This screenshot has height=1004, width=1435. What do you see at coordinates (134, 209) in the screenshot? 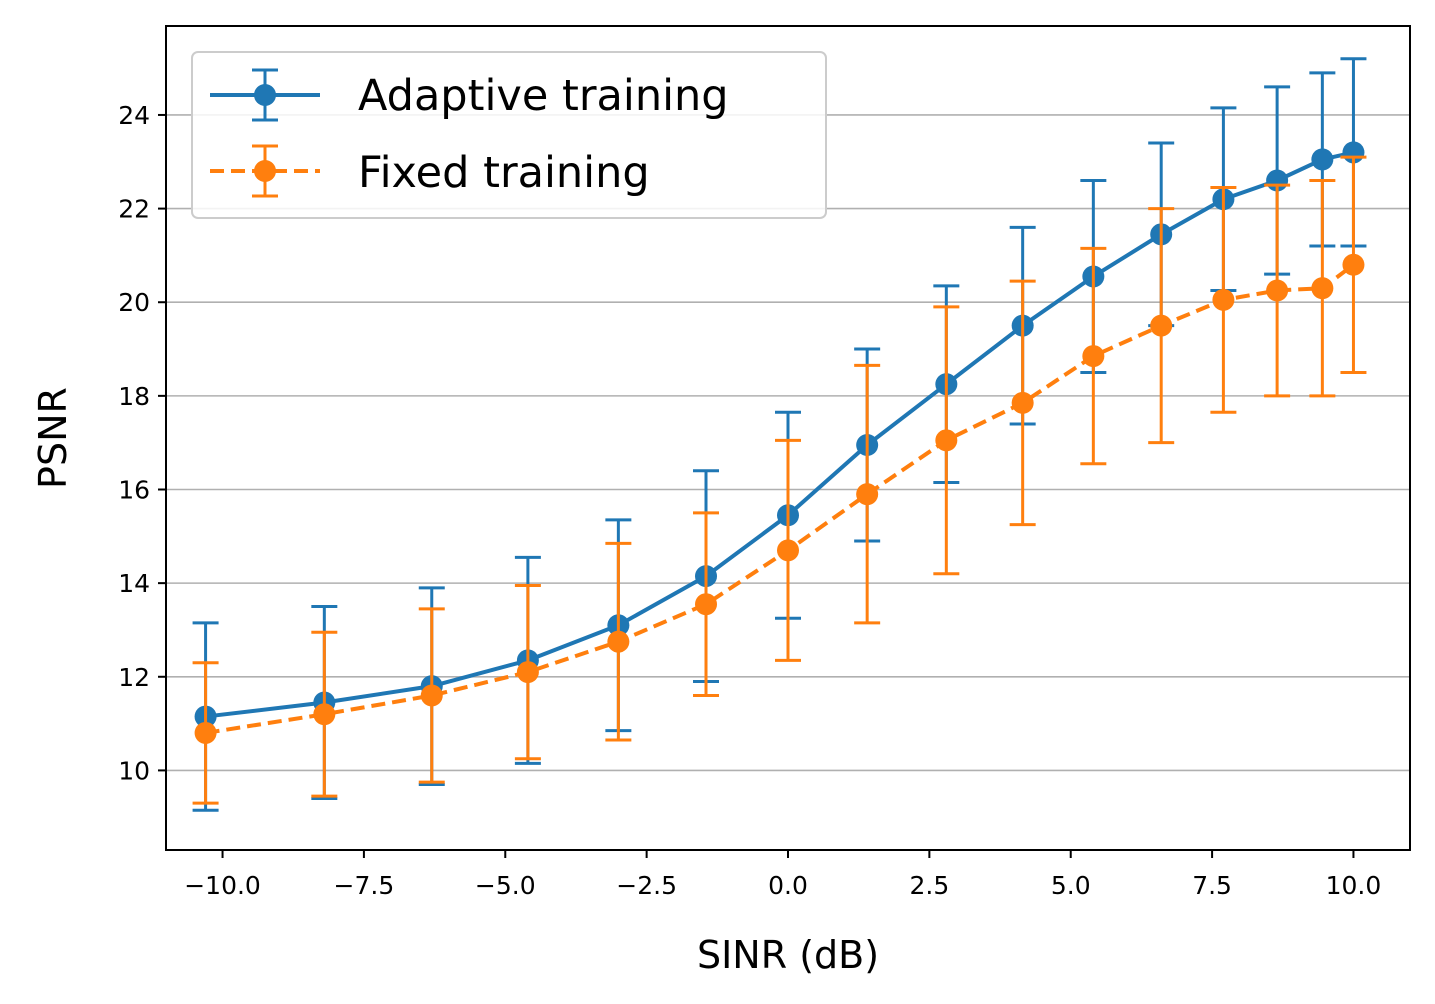
I see `y-tick-label: 22` at bounding box center [134, 209].